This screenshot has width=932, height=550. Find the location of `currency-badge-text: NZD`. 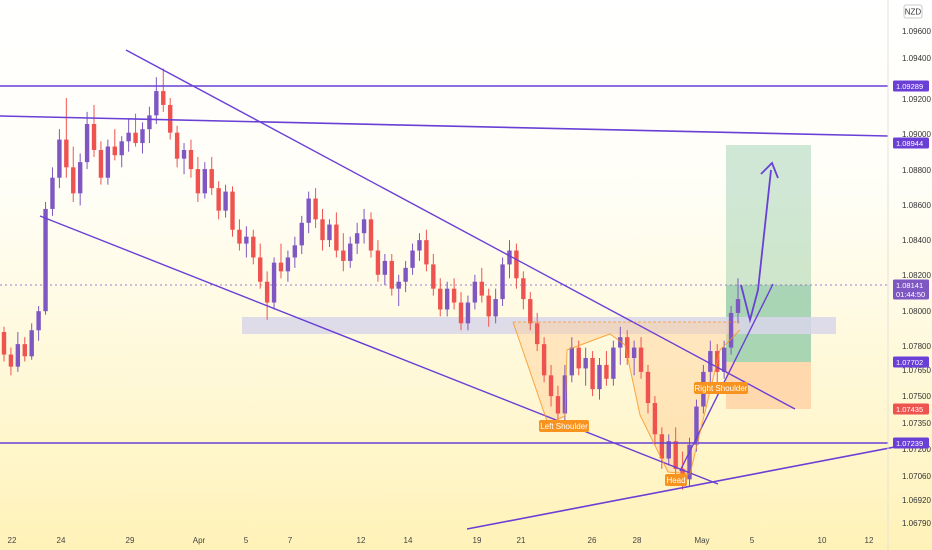

currency-badge-text: NZD is located at coordinates (913, 12).